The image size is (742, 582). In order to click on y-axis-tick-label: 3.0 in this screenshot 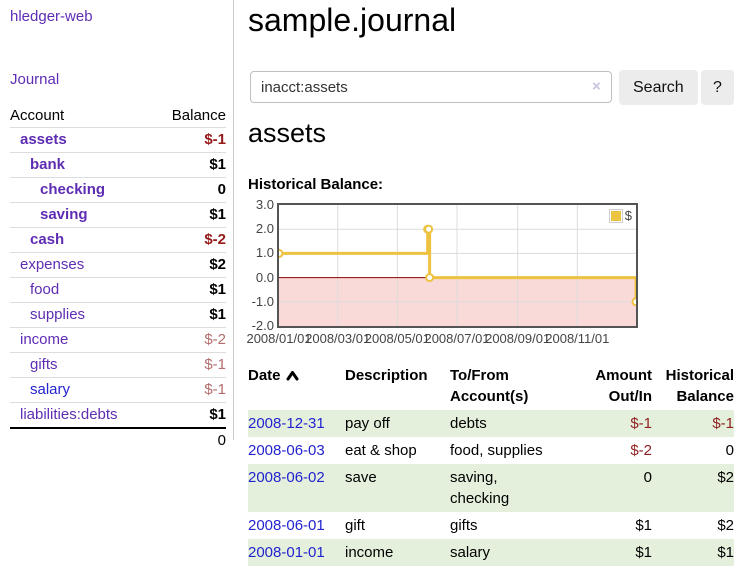, I will do `click(264, 204)`.